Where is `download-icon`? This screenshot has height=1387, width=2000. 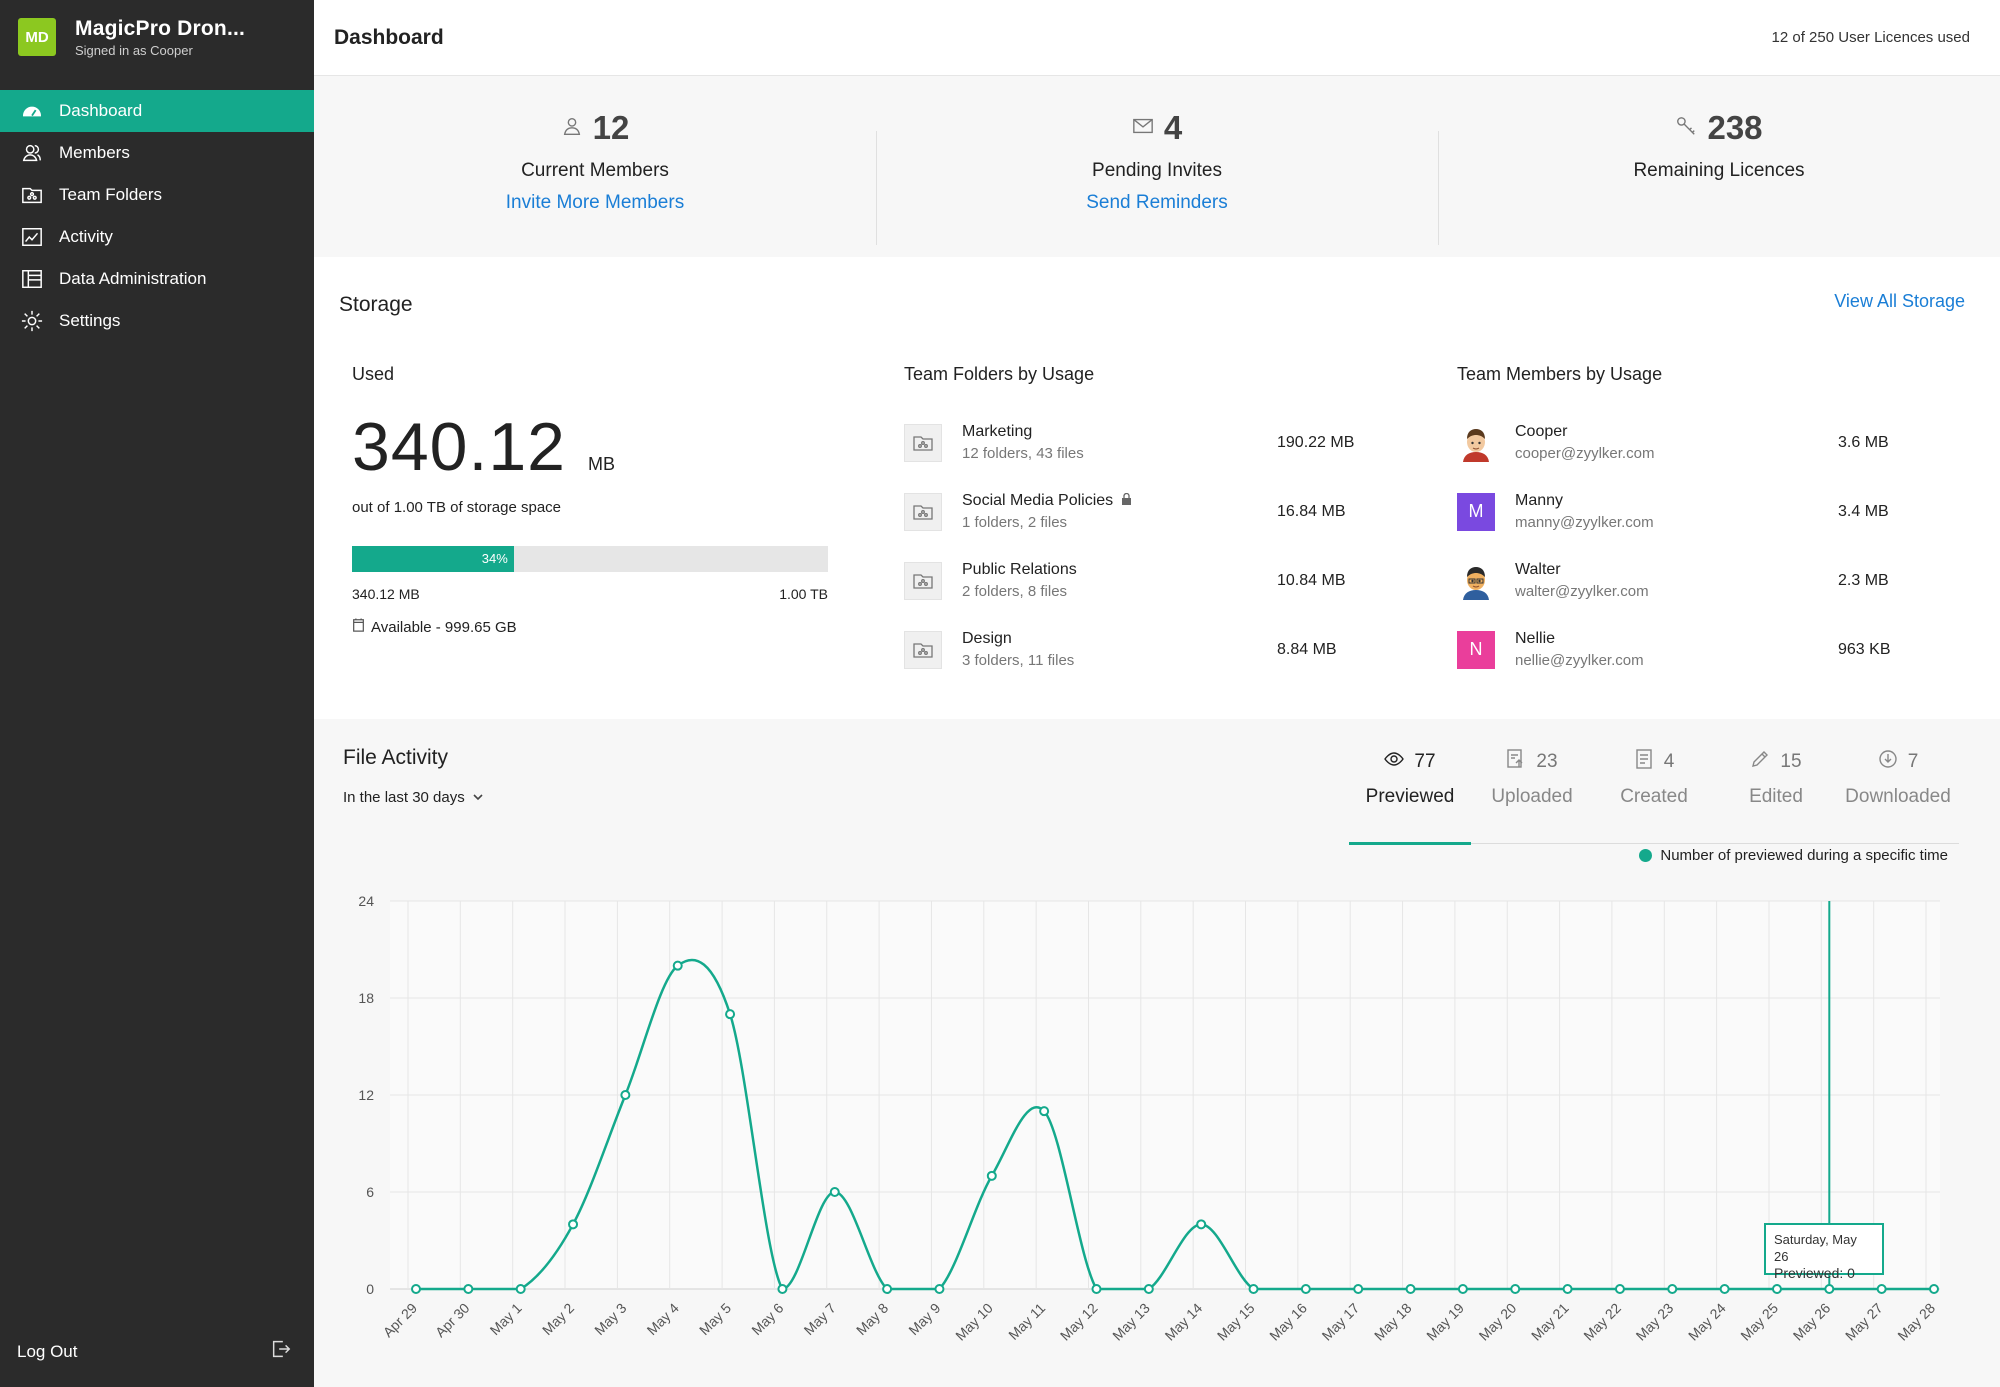
download-icon is located at coordinates (1888, 762).